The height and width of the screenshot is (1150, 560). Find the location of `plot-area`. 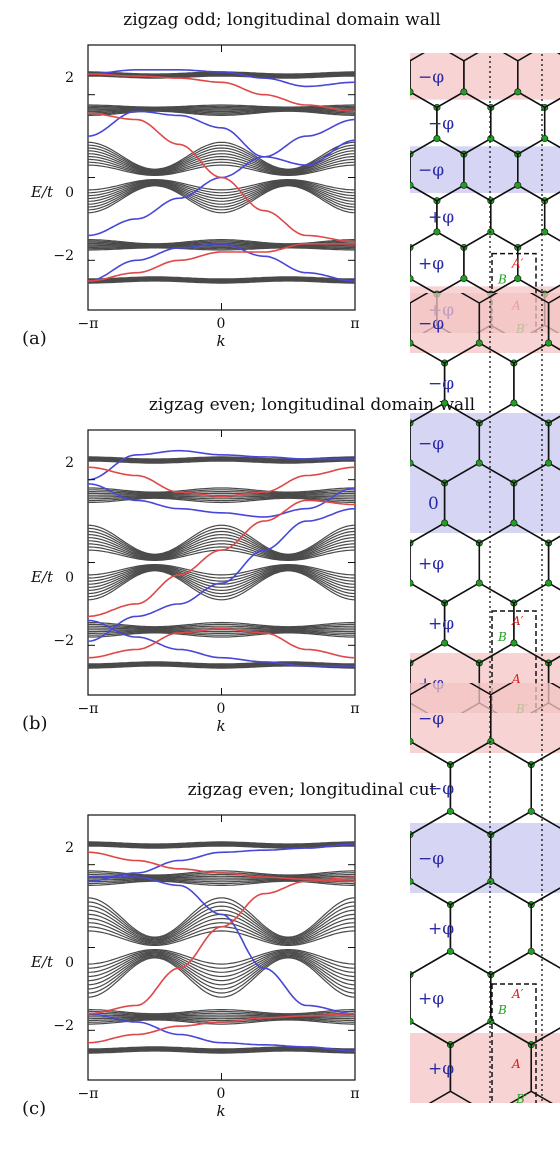

plot-area is located at coordinates (221, 947).